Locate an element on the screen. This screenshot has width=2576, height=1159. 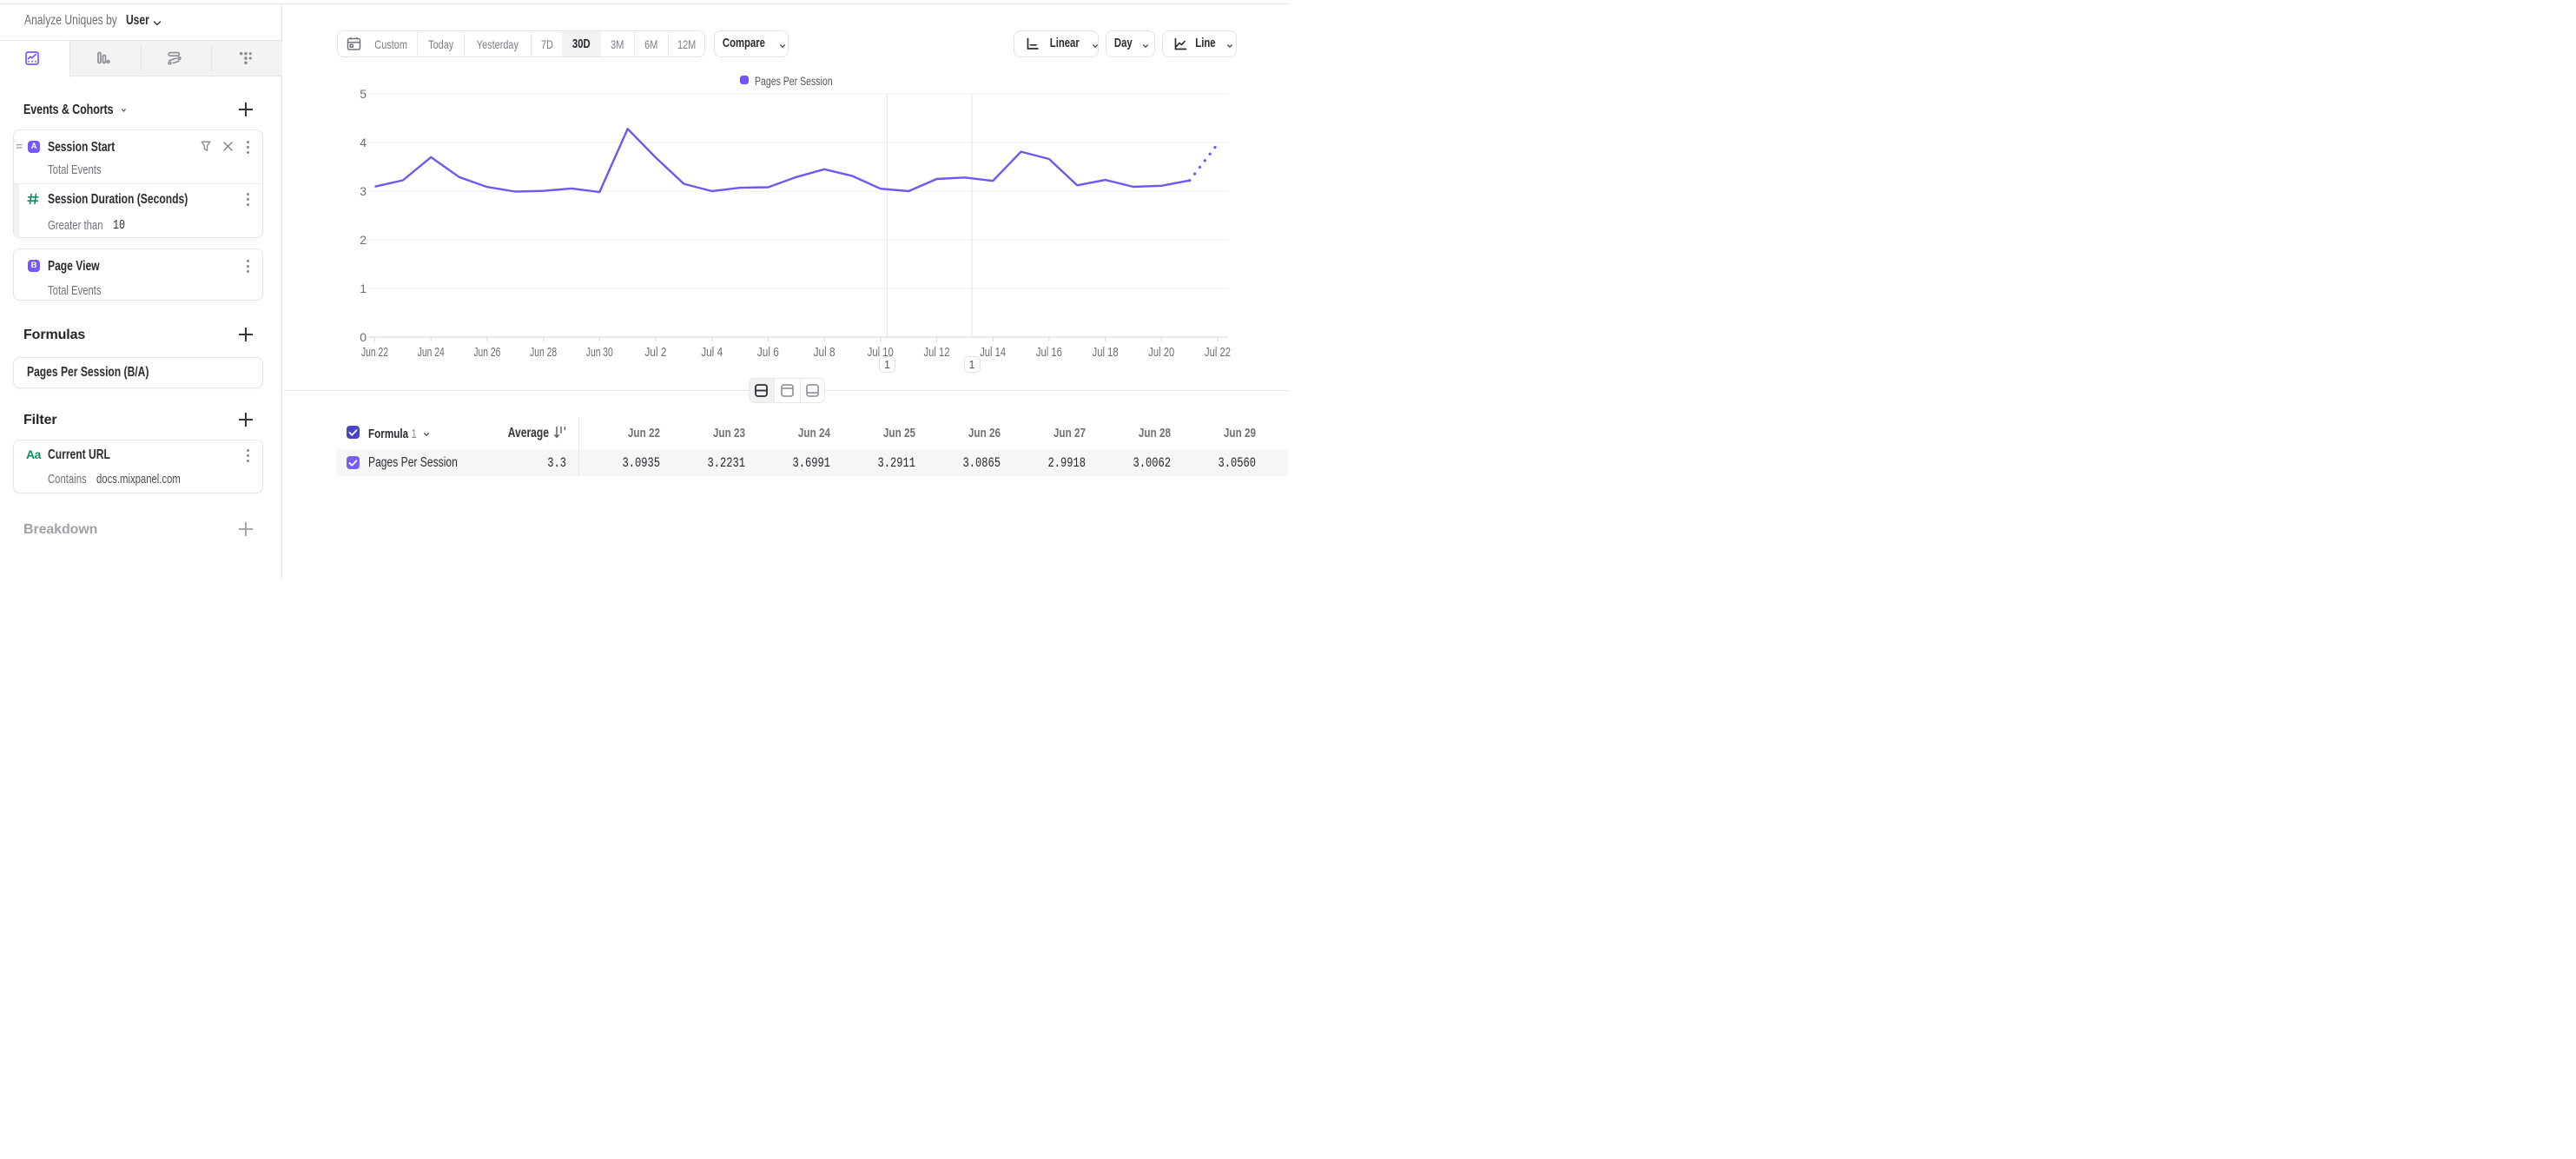
svg-text: 4 is located at coordinates (364, 142).